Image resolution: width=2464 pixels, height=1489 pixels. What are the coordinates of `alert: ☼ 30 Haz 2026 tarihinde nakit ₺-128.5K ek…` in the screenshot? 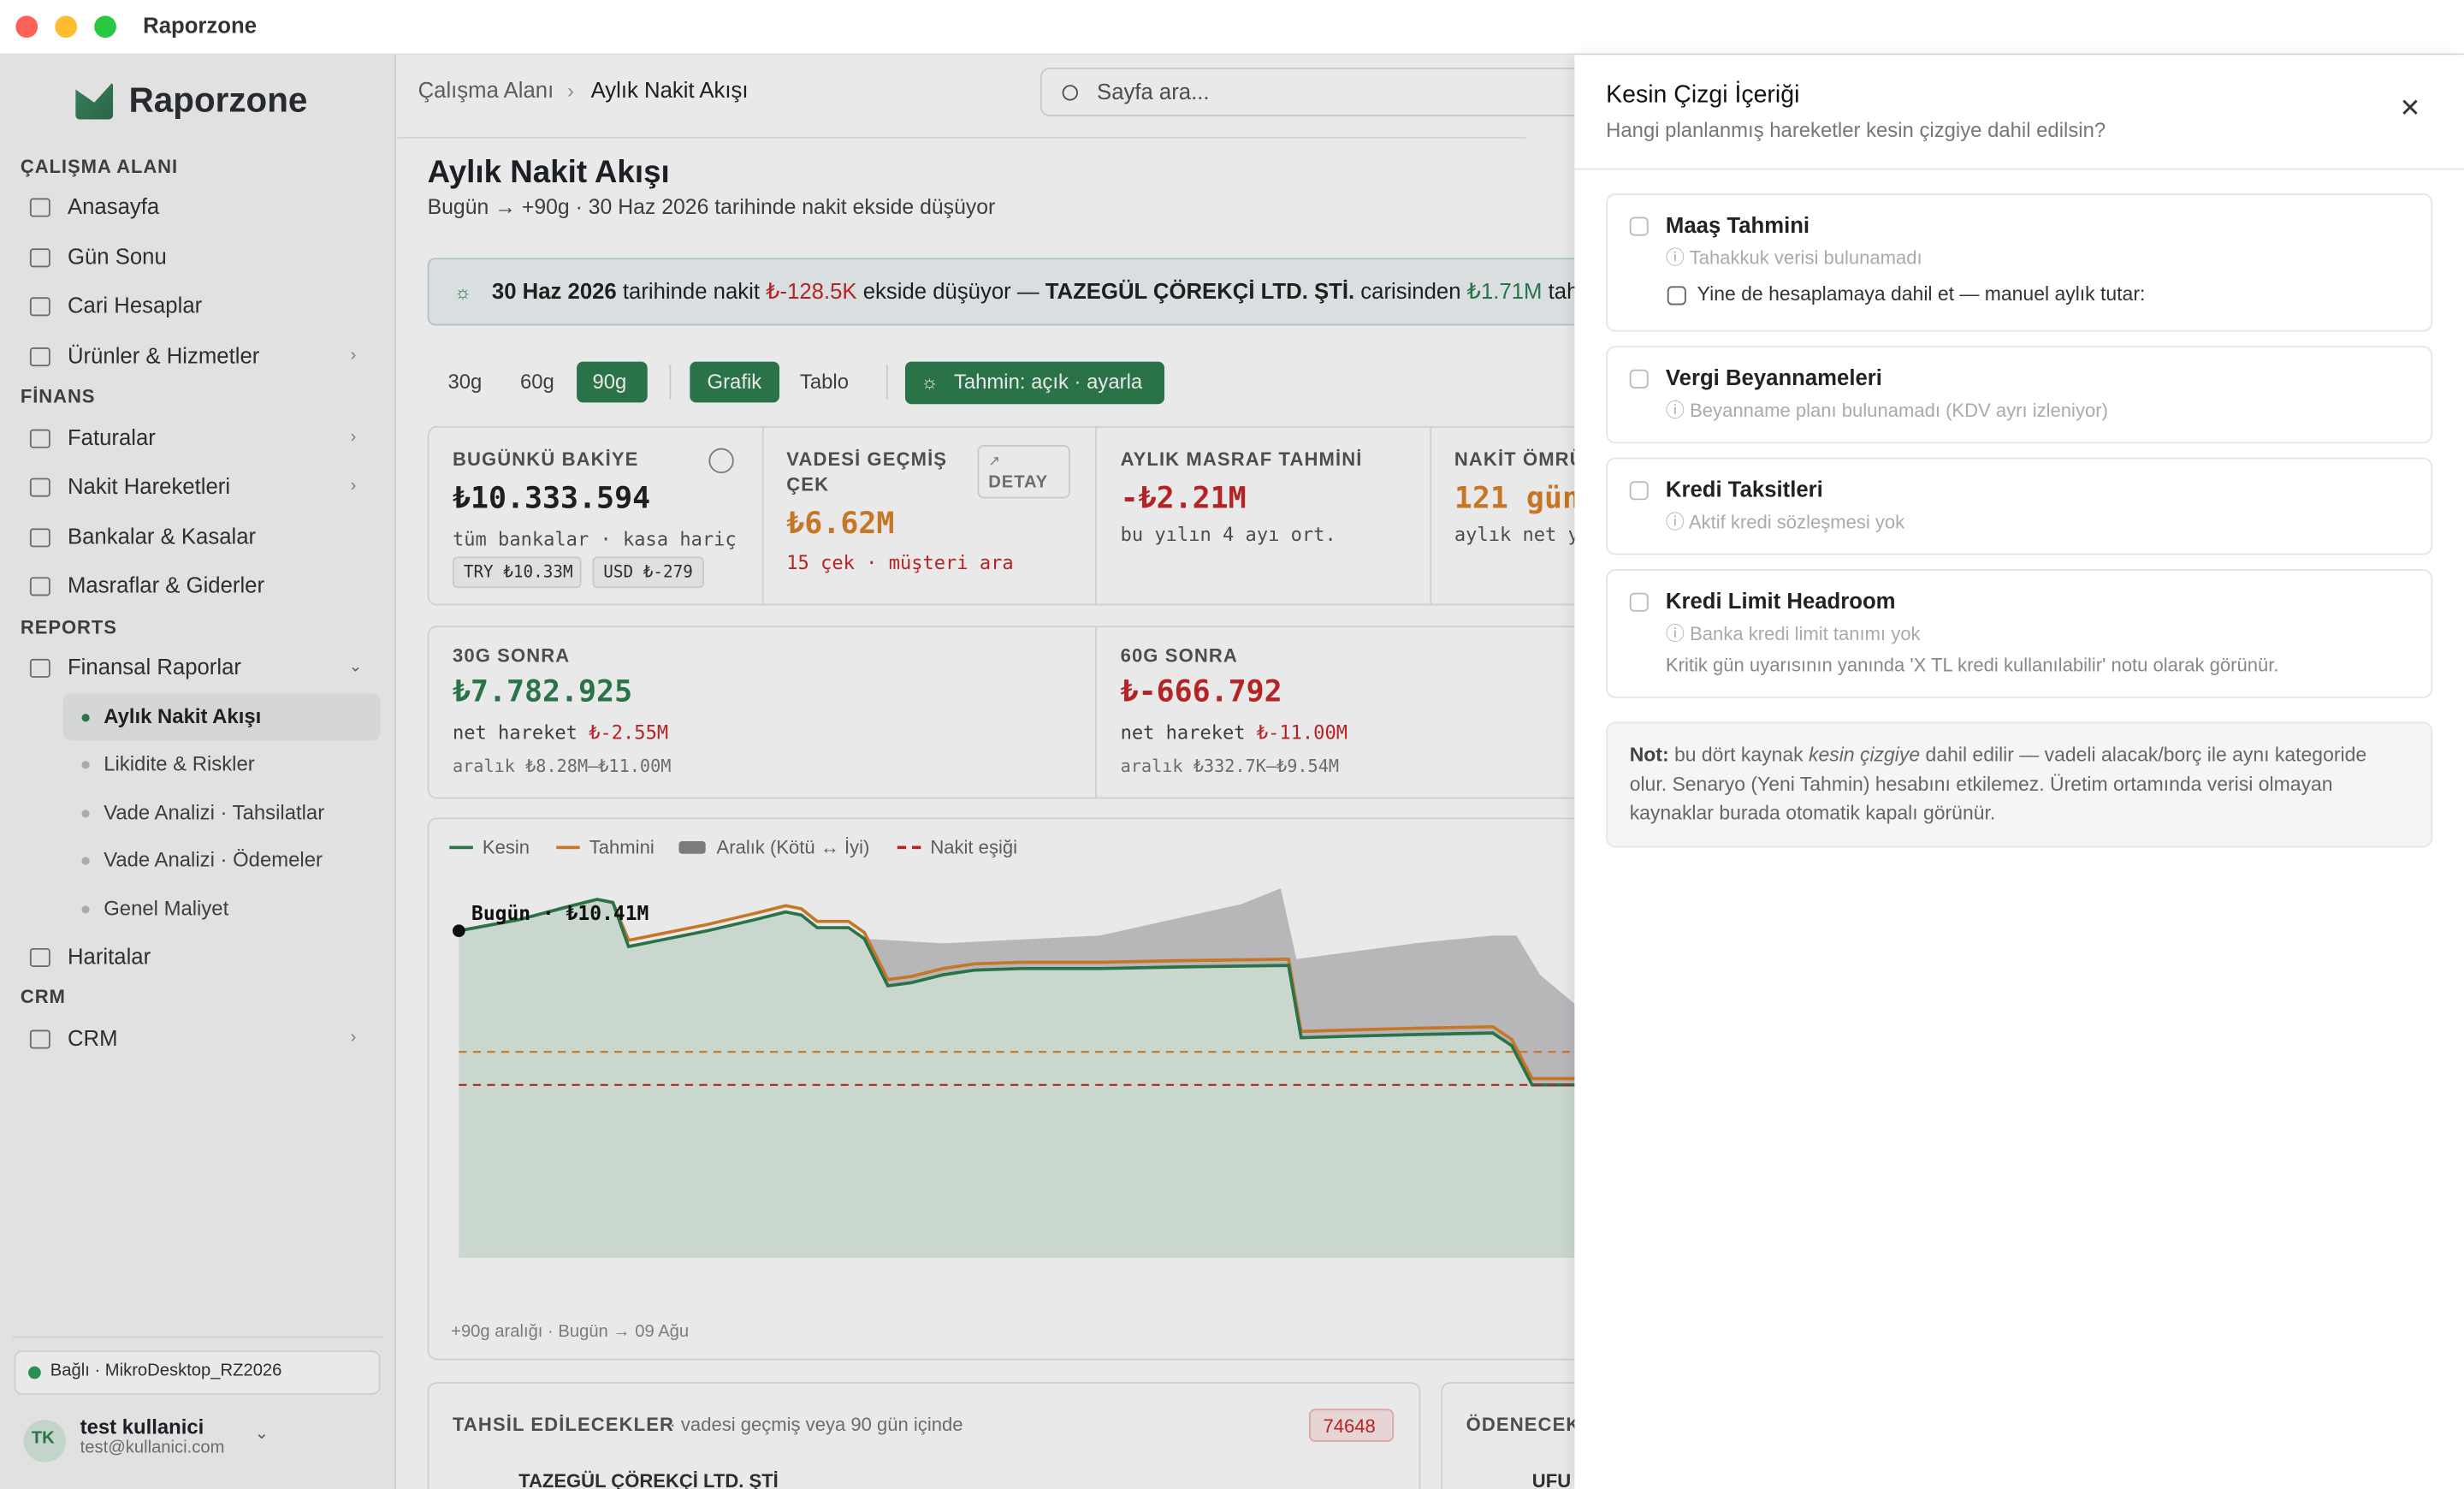 It's located at (1024, 292).